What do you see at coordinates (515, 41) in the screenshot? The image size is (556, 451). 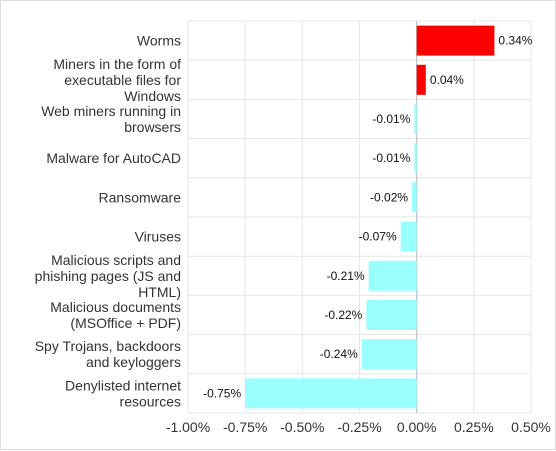 I see `data-label: 0.34%` at bounding box center [515, 41].